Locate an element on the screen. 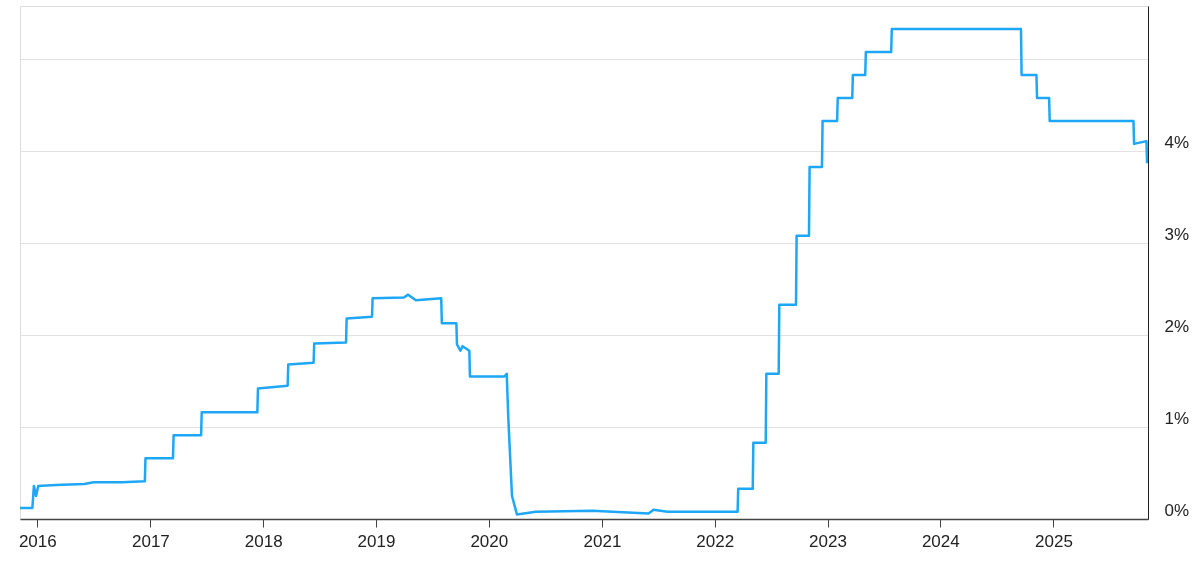  x-tick-label: 2023 is located at coordinates (828, 541).